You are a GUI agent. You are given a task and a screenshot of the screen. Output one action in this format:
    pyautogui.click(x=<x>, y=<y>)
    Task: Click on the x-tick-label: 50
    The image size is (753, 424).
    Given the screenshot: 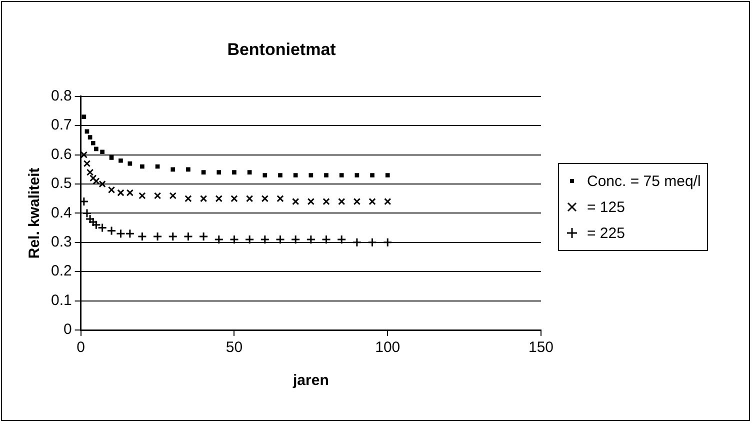 What is the action you would take?
    pyautogui.click(x=234, y=347)
    